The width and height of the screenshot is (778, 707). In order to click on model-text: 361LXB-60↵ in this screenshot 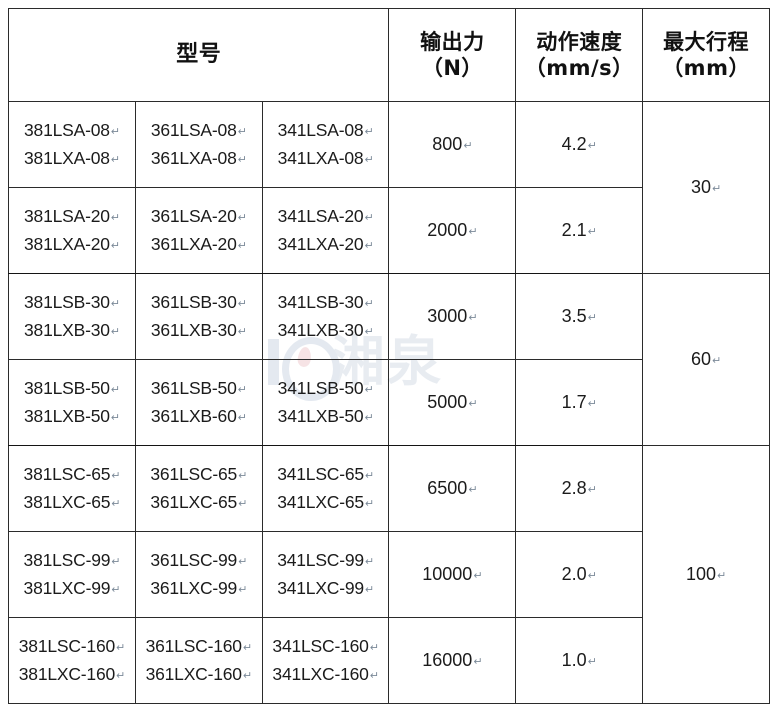, I will do `click(198, 415)`.